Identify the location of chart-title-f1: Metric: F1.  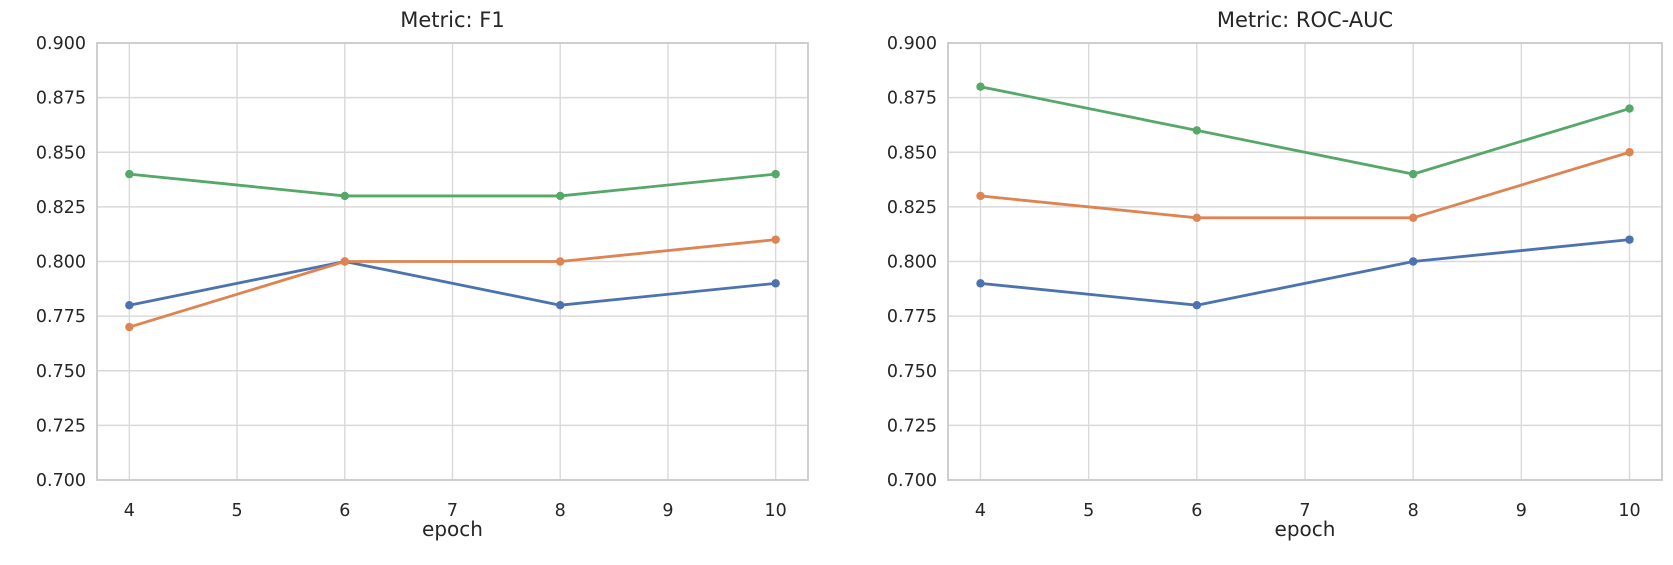
(452, 20).